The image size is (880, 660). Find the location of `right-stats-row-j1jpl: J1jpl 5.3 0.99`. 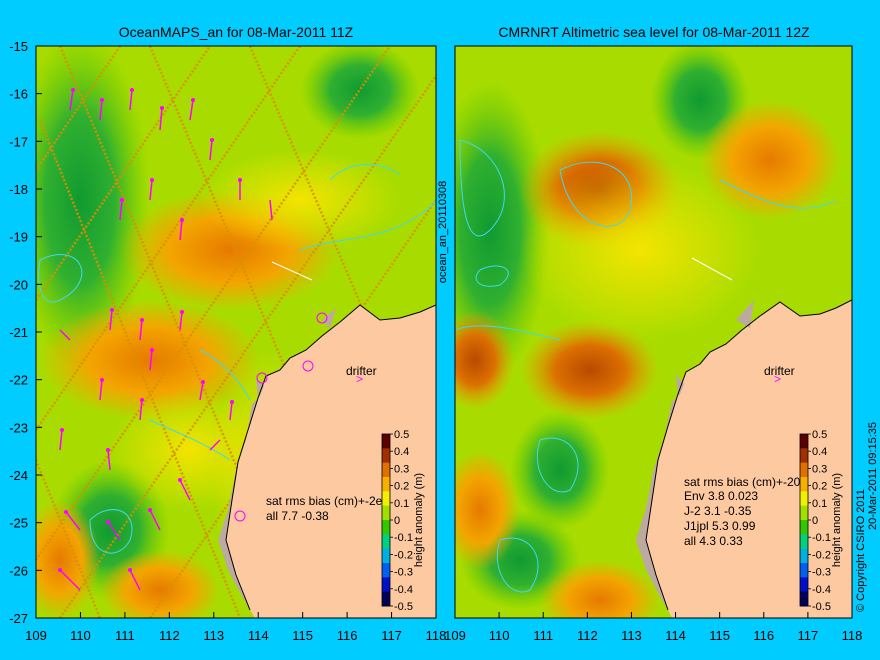

right-stats-row-j1jpl: J1jpl 5.3 0.99 is located at coordinates (720, 526).